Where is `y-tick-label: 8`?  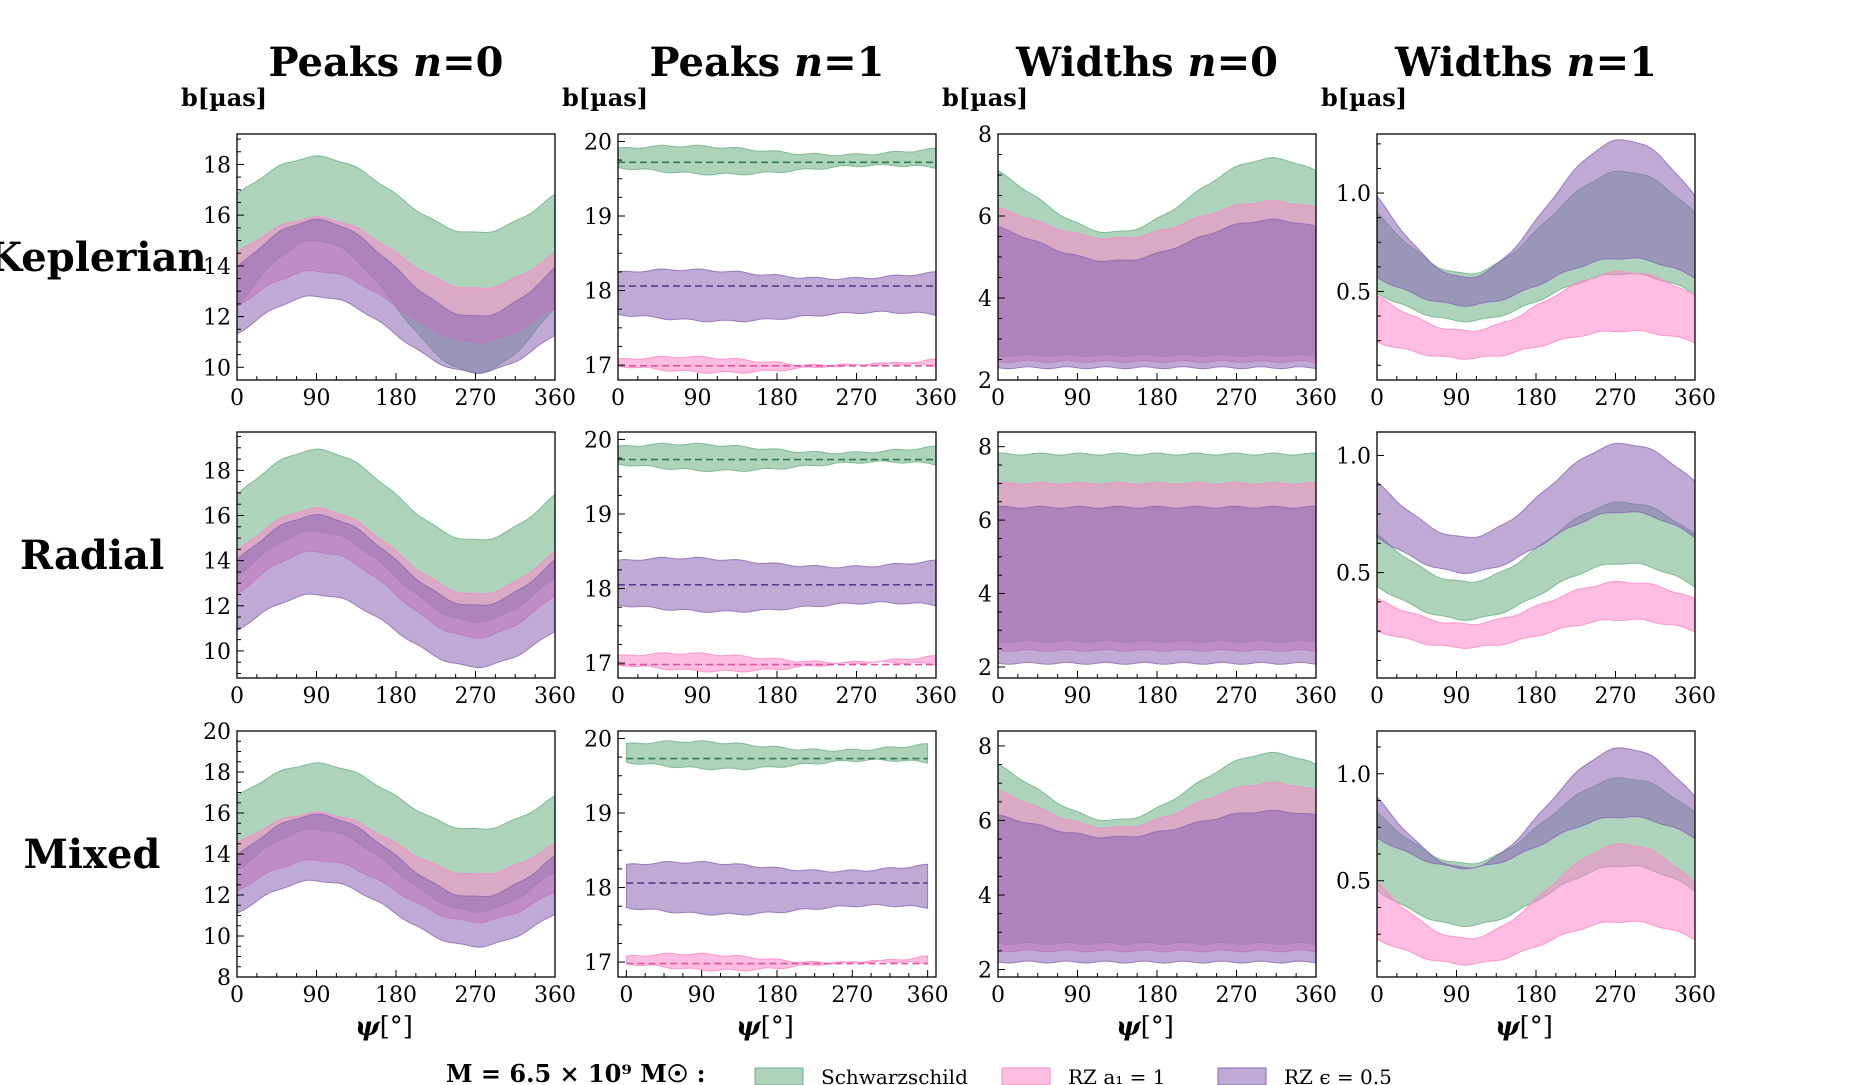 y-tick-label: 8 is located at coordinates (985, 747).